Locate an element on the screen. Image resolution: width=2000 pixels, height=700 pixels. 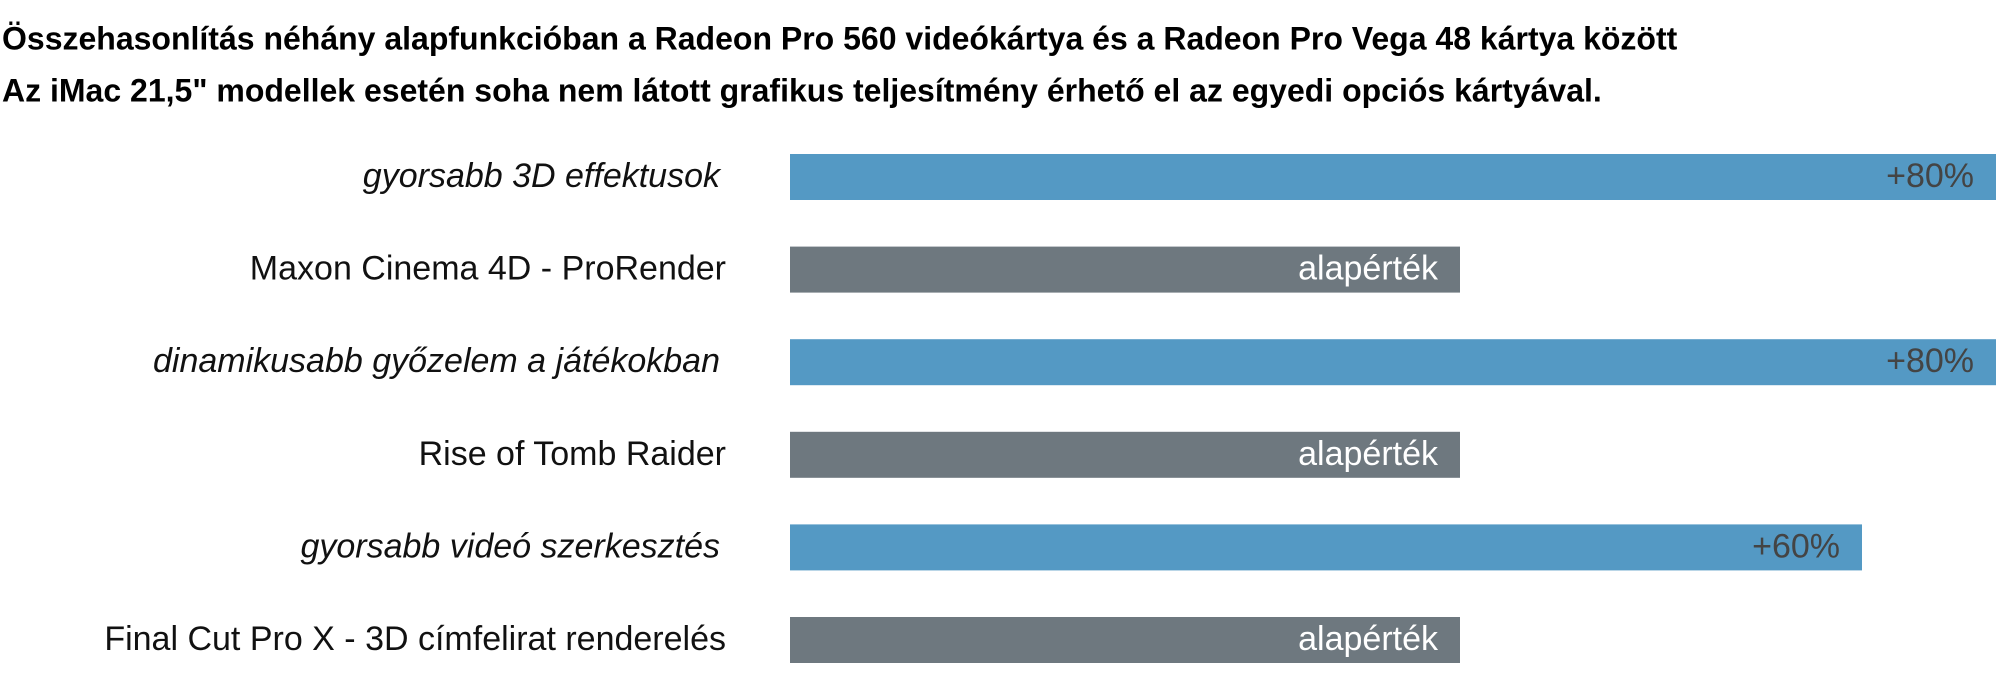
category-label: gyorsabb videó szerkesztés is located at coordinates (510, 546).